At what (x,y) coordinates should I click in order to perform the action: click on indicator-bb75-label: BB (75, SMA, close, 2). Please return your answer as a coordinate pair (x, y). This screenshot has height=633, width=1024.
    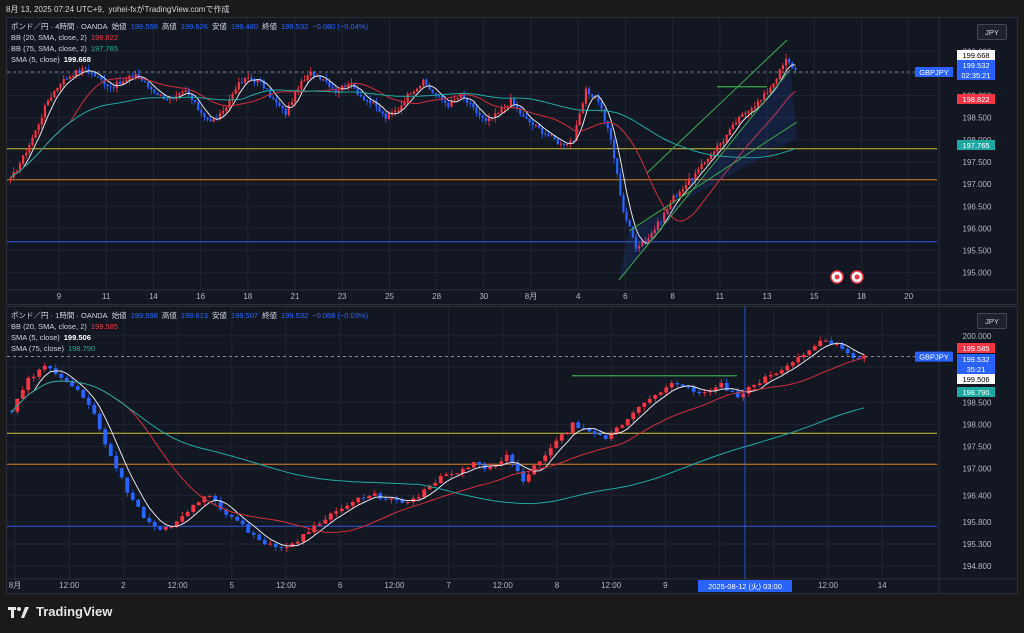
    Looking at the image, I should click on (49, 48).